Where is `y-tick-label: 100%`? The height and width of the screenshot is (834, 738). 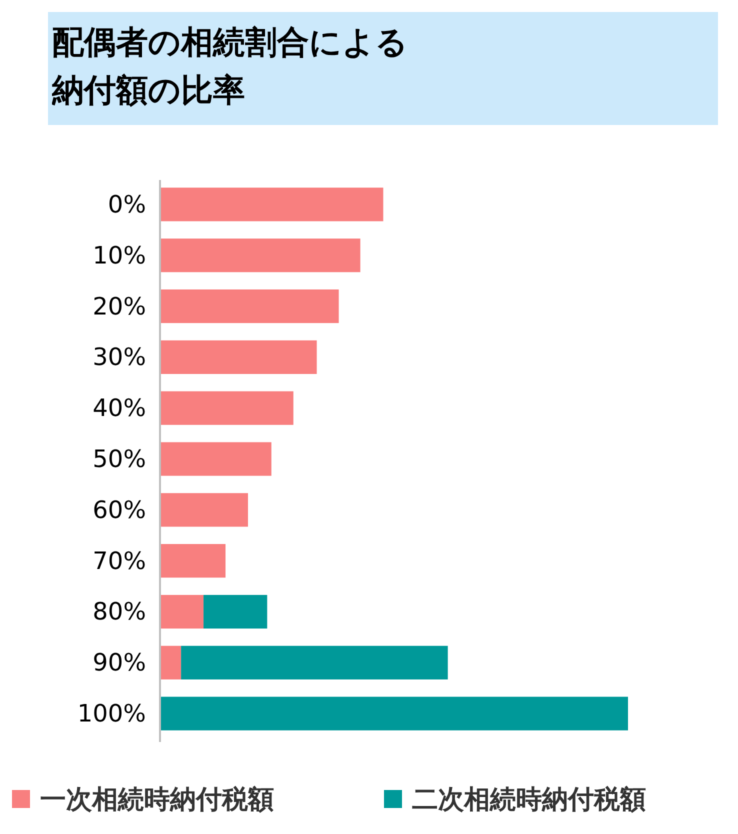
y-tick-label: 100% is located at coordinates (111, 714).